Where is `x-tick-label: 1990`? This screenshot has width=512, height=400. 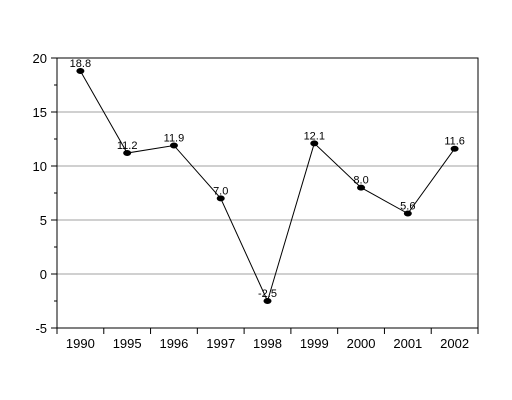
x-tick-label: 1990 is located at coordinates (80, 343).